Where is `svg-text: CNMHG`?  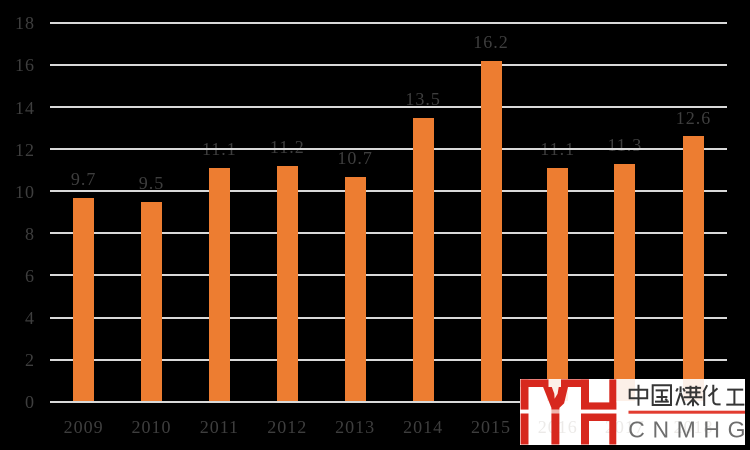
svg-text: CNMHG is located at coordinates (686, 429).